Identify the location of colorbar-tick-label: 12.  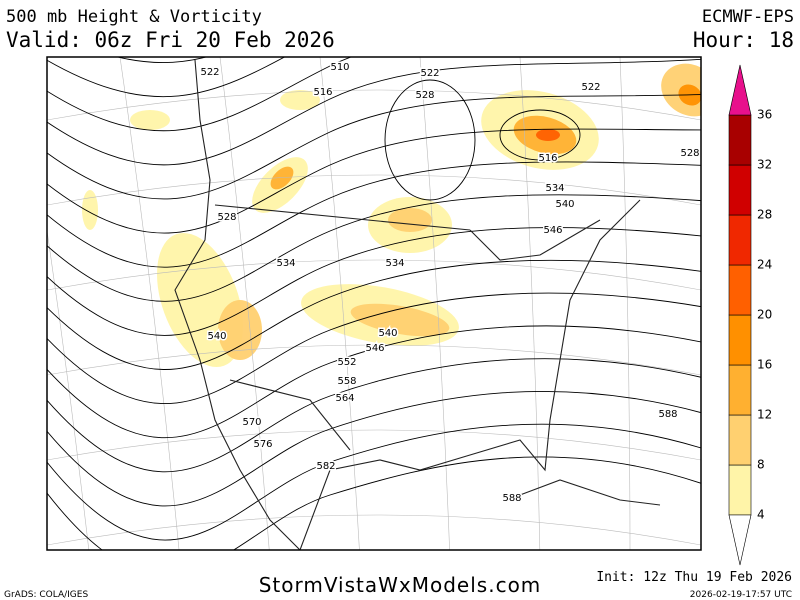
(764, 415).